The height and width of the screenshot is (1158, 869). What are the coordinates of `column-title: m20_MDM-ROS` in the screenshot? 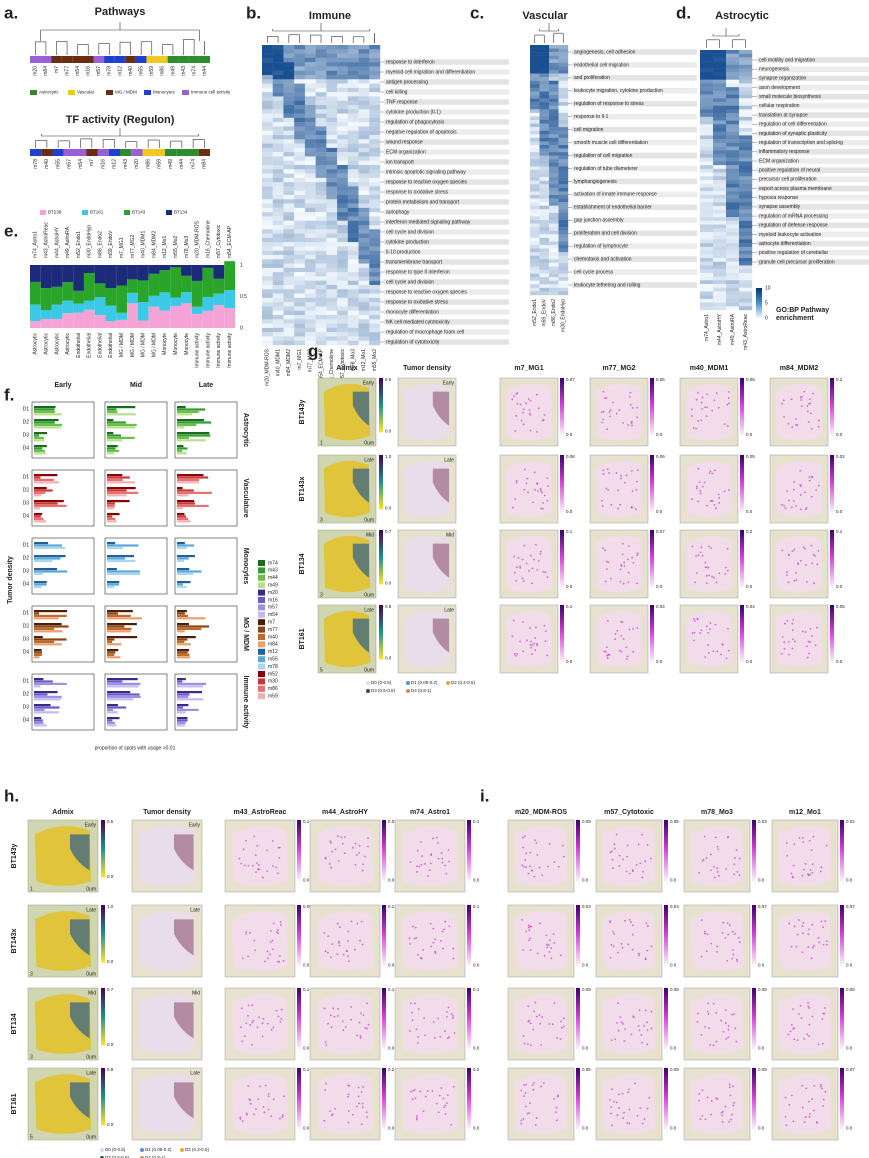 It's located at (541, 812).